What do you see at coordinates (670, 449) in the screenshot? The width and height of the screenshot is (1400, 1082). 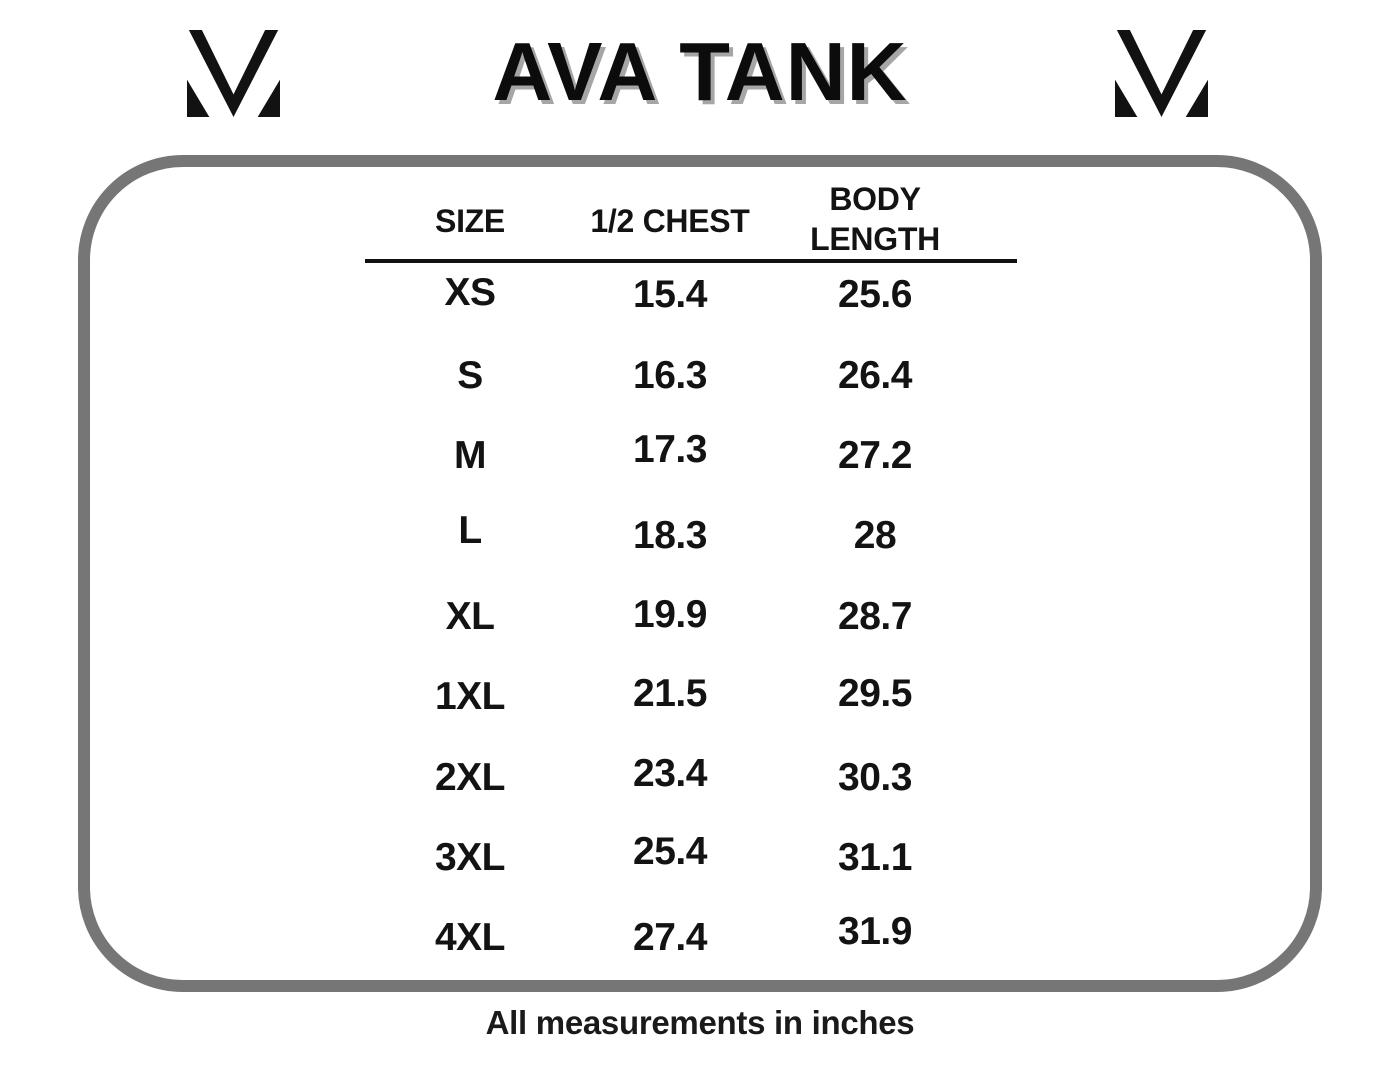 I see `chest-cell: 17.3` at bounding box center [670, 449].